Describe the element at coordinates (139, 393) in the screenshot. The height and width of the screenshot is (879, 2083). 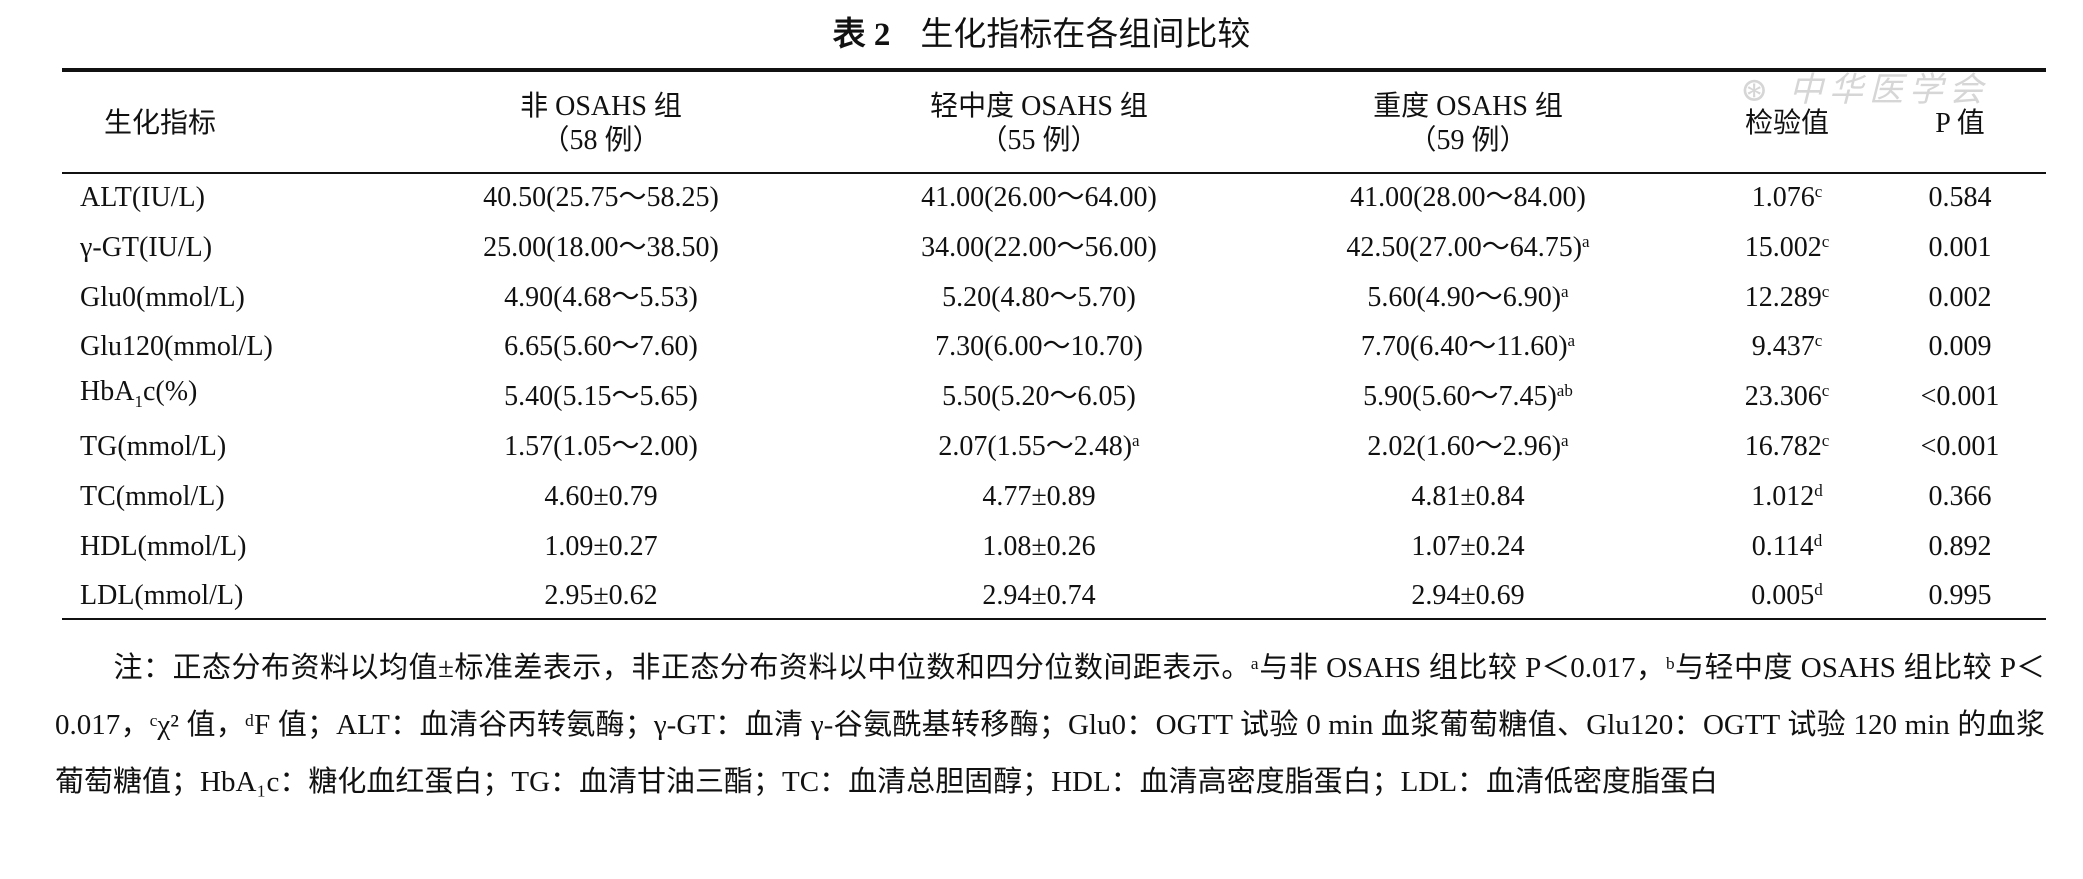
I see `row-label: HbA1c(%)` at that location.